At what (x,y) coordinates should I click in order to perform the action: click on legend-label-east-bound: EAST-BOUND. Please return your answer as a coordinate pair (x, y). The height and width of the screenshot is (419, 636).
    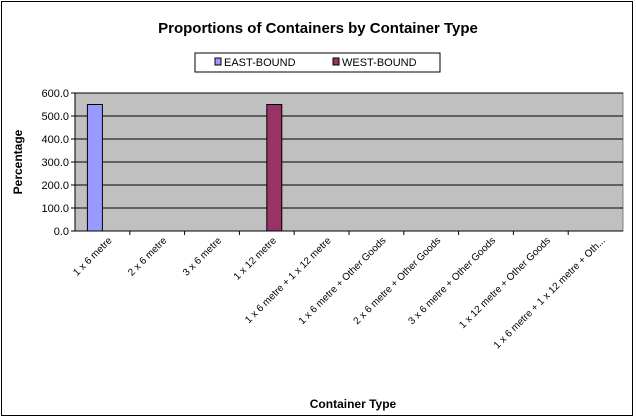
    Looking at the image, I should click on (260, 63).